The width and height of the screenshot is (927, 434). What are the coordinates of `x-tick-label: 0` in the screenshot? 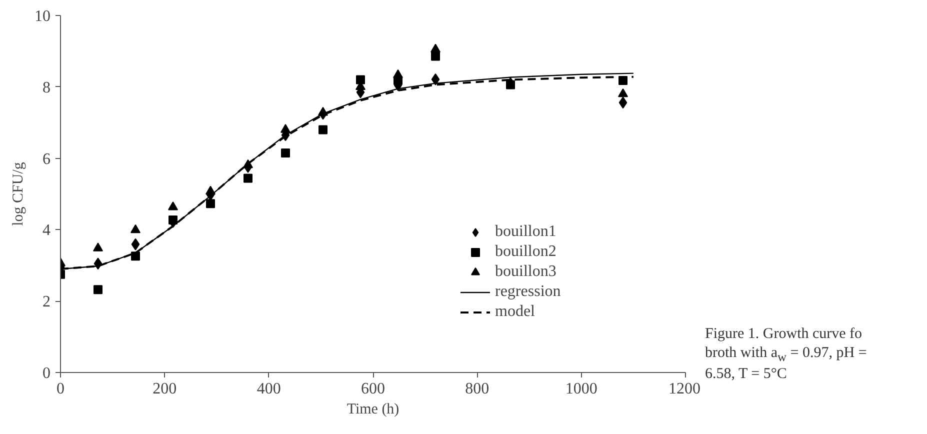 It's located at (60, 389).